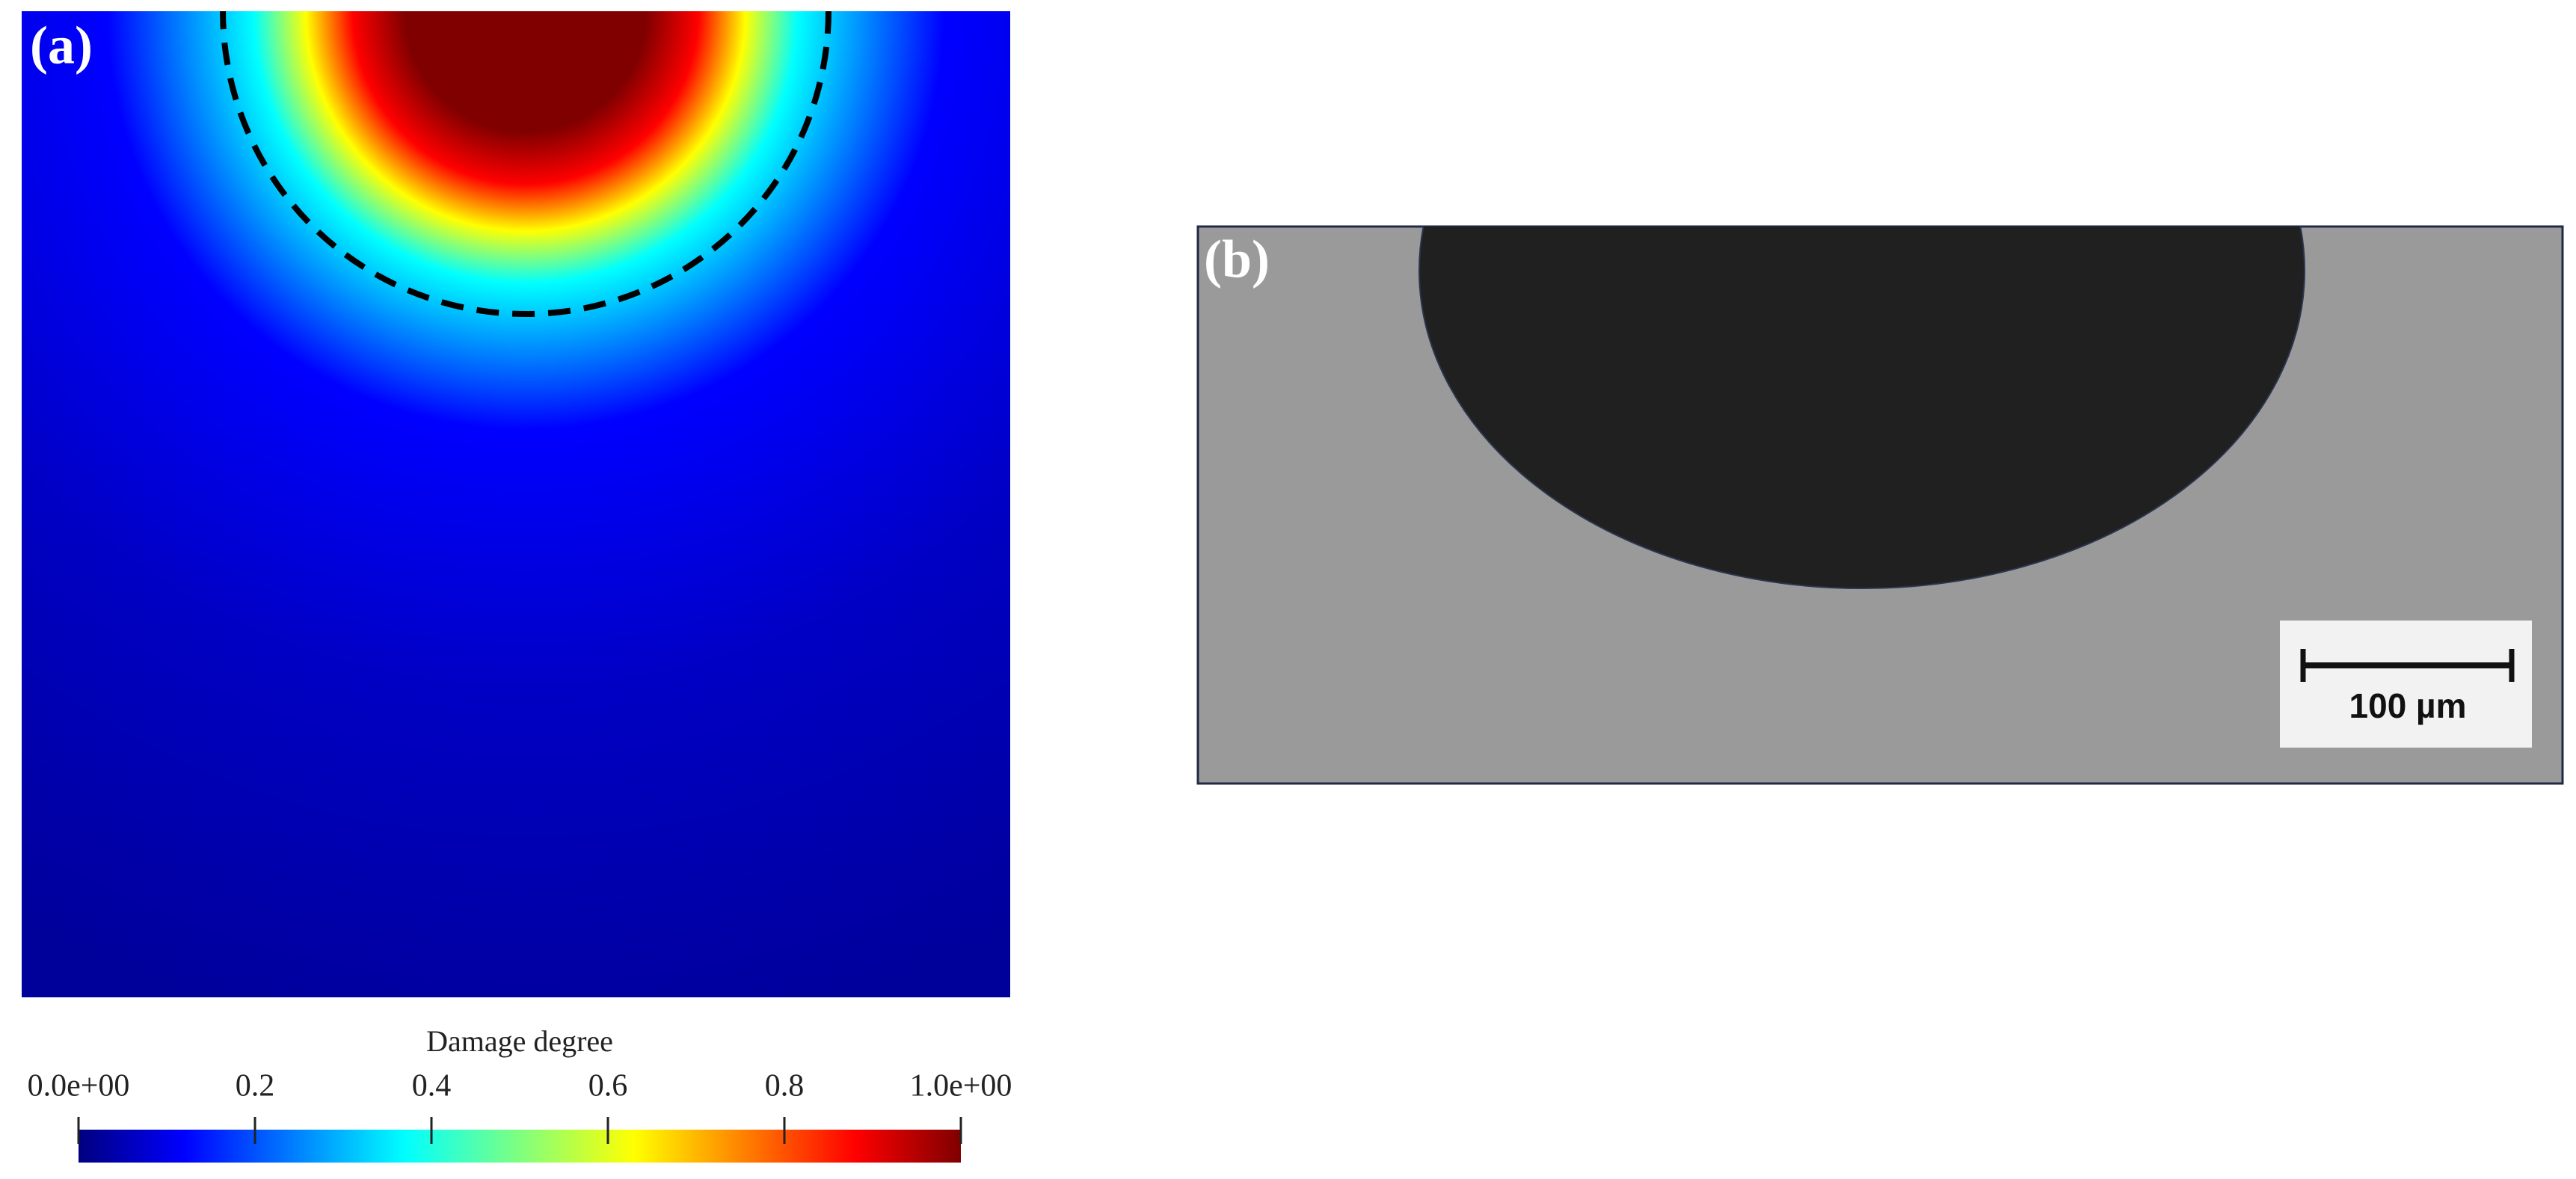 This screenshot has width=2576, height=1179. Describe the element at coordinates (432, 1086) in the screenshot. I see `colorbar-tick-label: 0.4` at that location.